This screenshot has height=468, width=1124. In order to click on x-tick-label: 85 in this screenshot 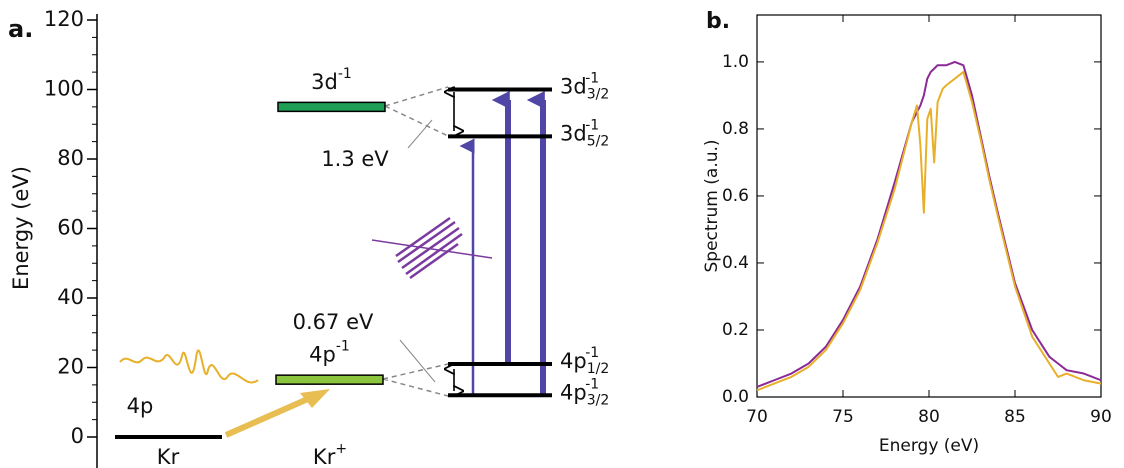, I will do `click(1015, 417)`.